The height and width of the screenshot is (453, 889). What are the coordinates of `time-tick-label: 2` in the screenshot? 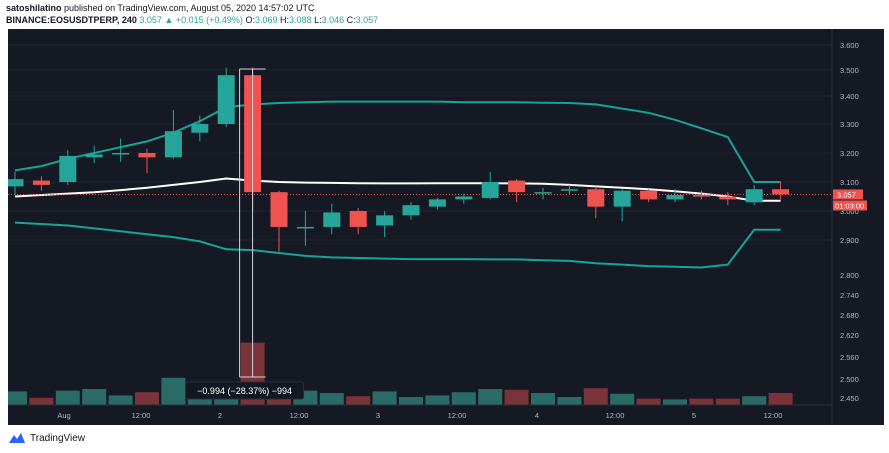 It's located at (220, 415).